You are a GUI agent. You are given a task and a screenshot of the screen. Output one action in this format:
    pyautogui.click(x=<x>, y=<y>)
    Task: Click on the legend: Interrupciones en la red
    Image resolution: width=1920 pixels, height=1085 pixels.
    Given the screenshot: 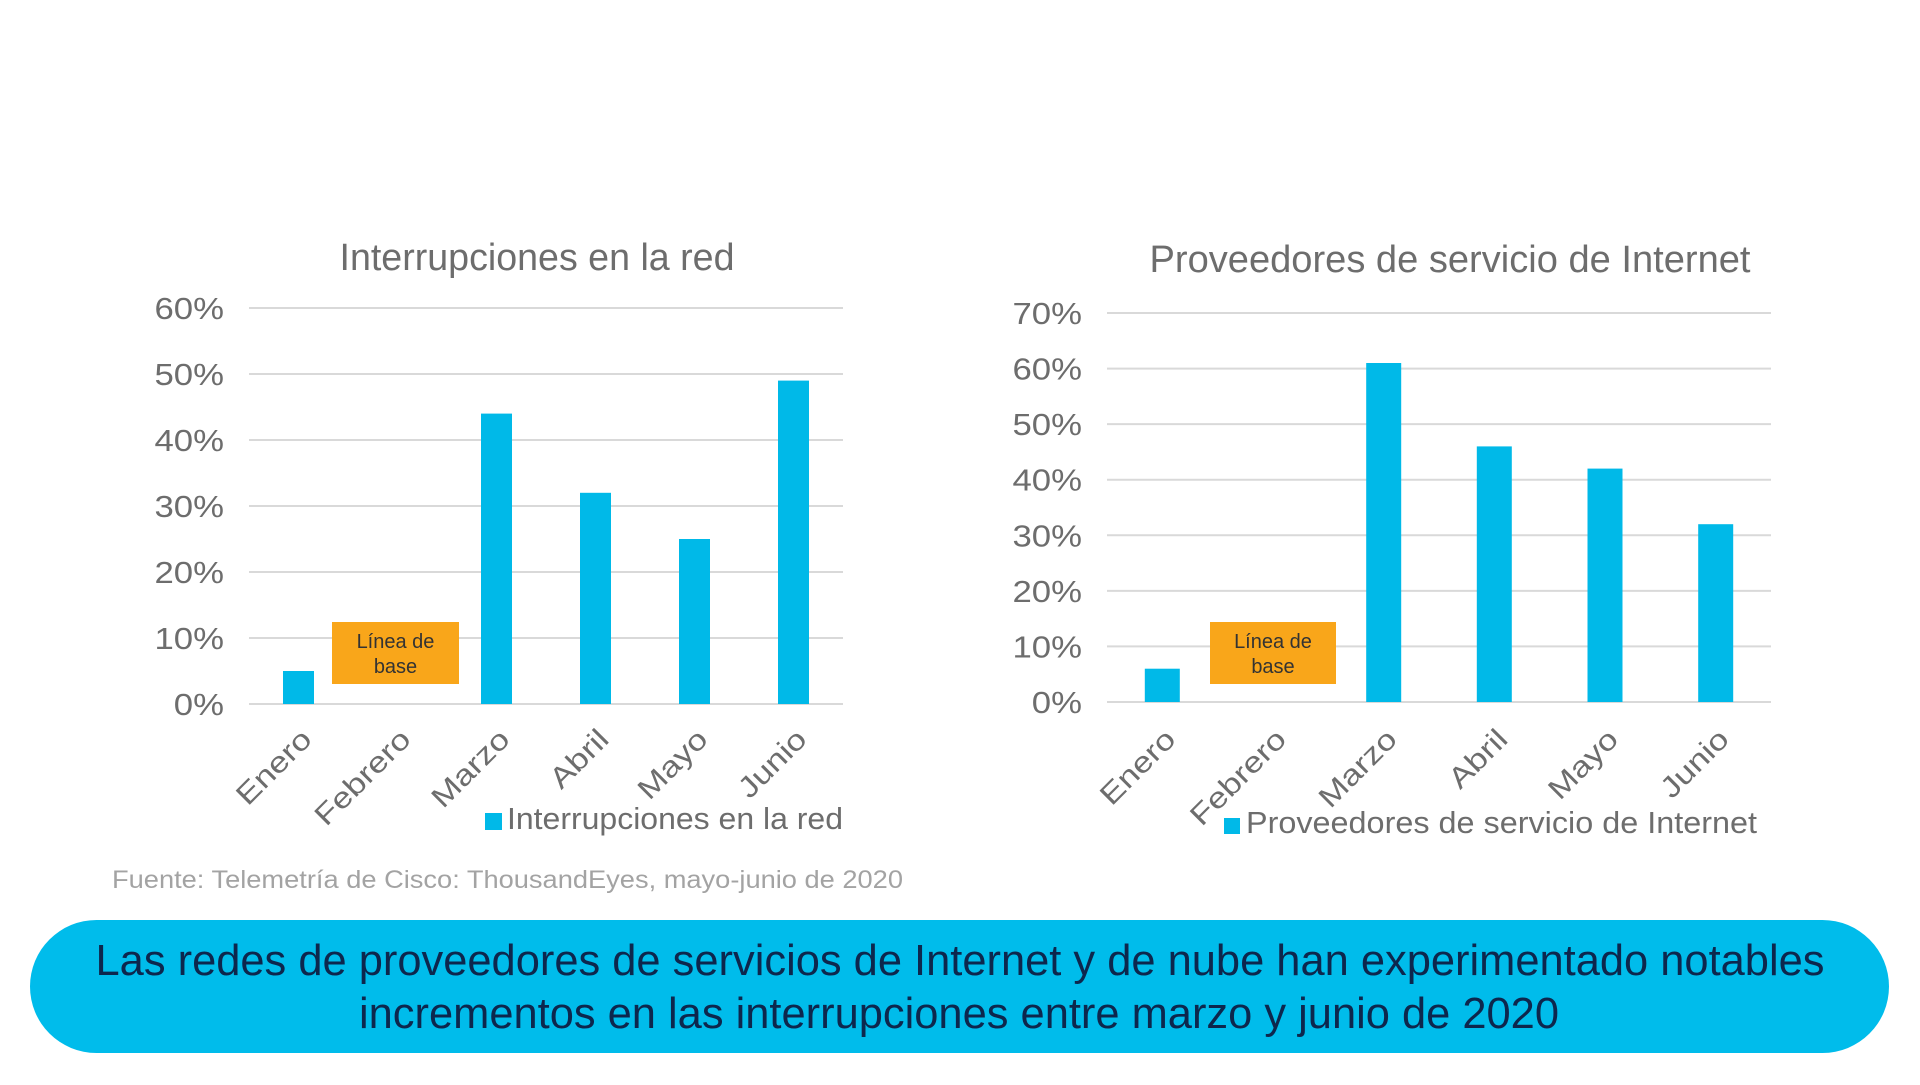 What is the action you would take?
    pyautogui.click(x=664, y=818)
    